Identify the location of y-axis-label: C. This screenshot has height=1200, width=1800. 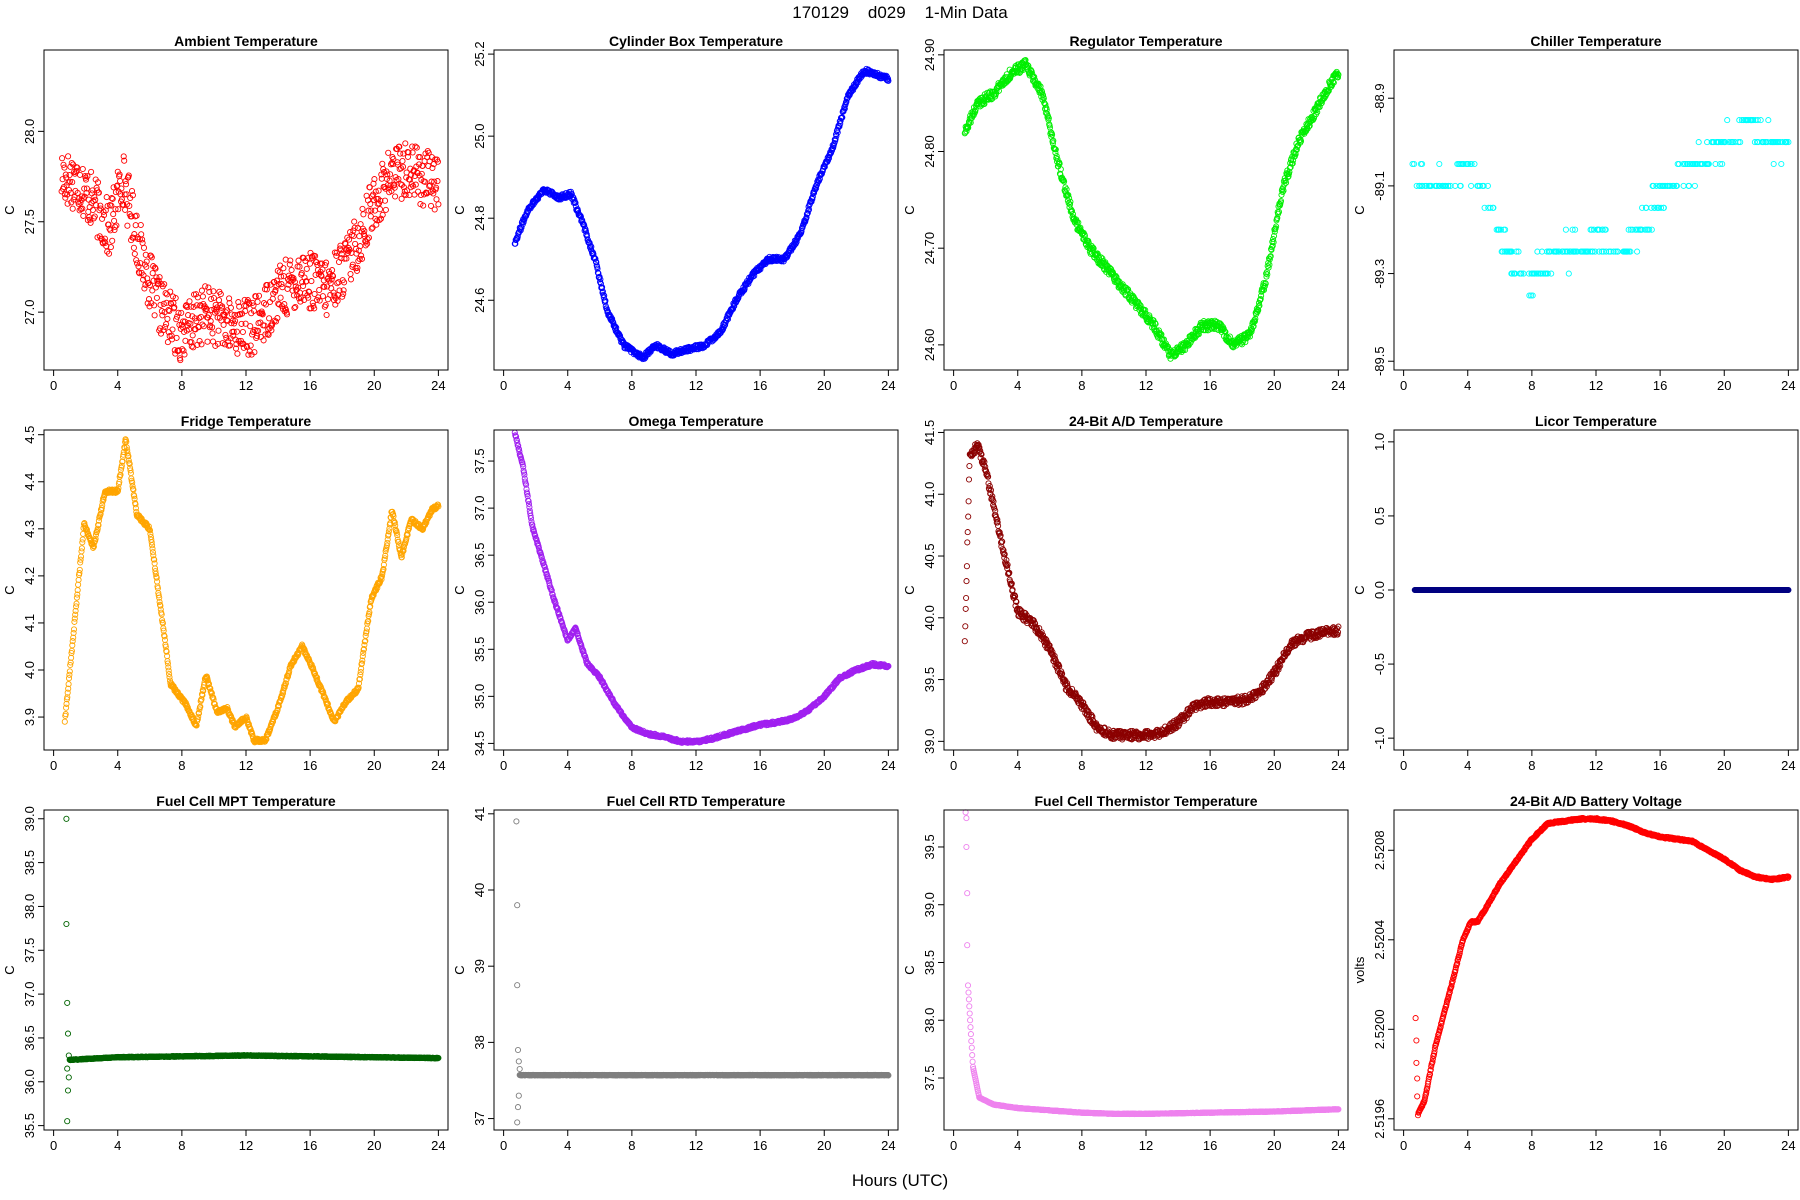
(459, 209).